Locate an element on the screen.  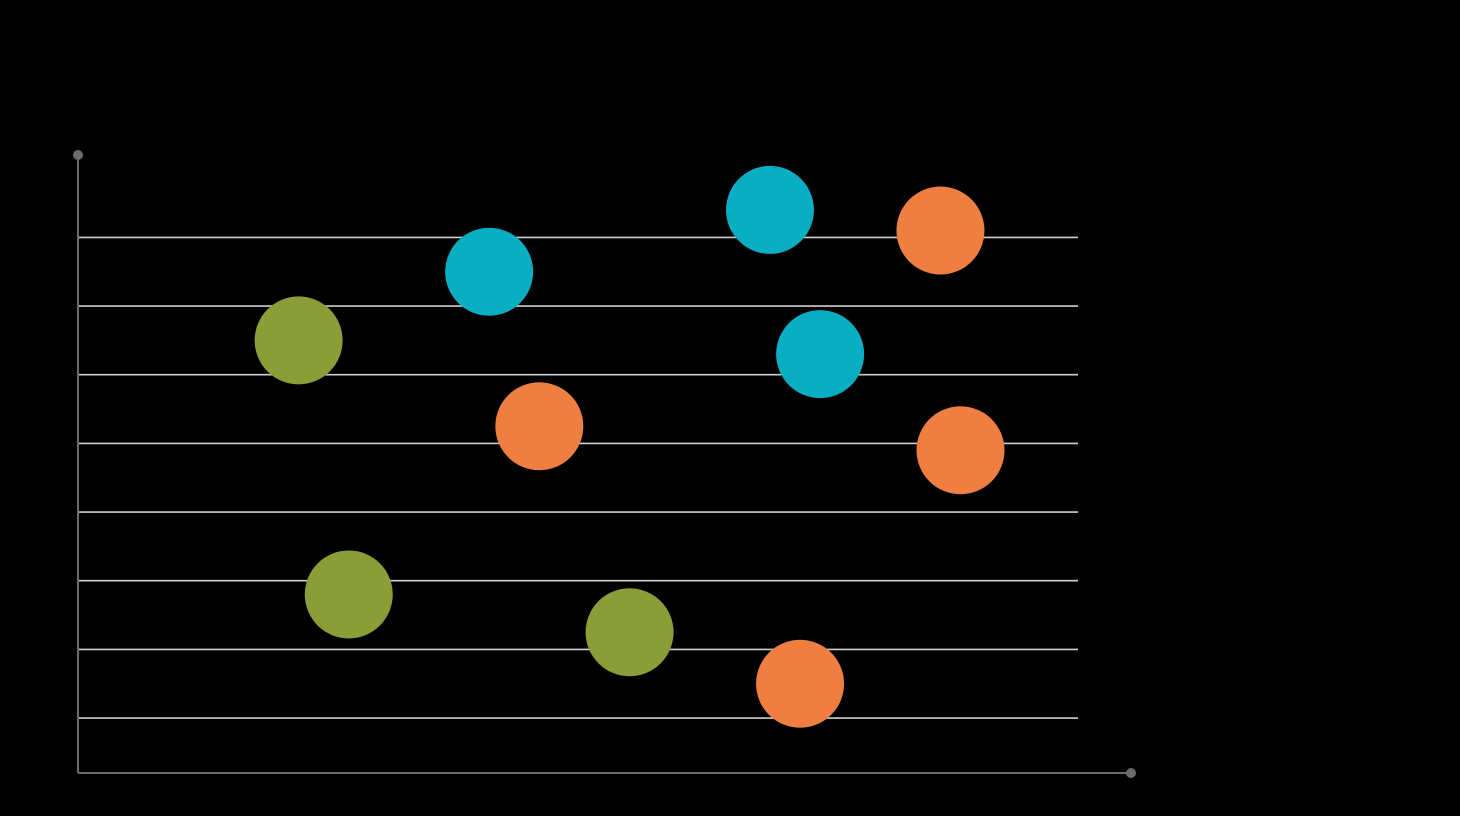
x-axis-end-marker is located at coordinates (1131, 773).